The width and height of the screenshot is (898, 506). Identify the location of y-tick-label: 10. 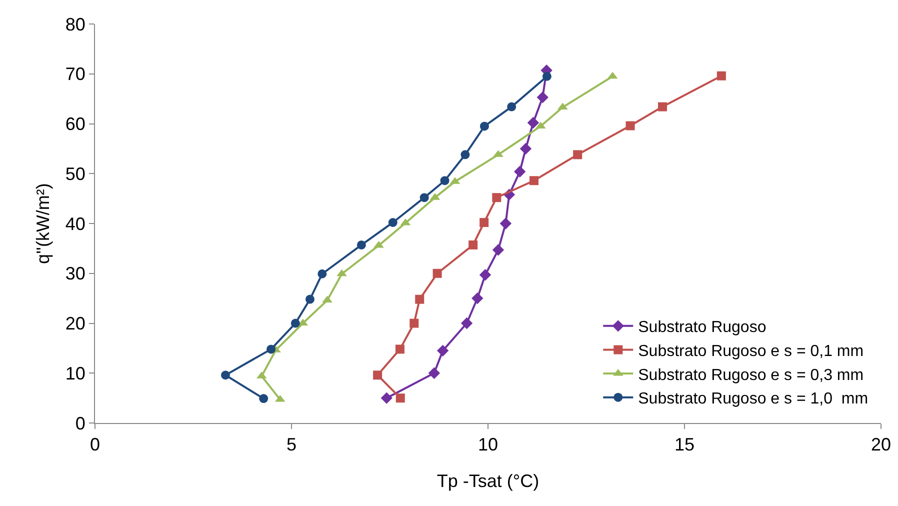
(75, 373).